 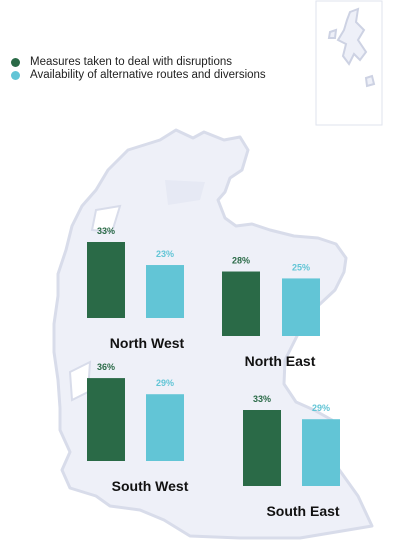 I want to click on legend-item-measures: Measures taken to deal with disruptions, so click(x=121, y=62).